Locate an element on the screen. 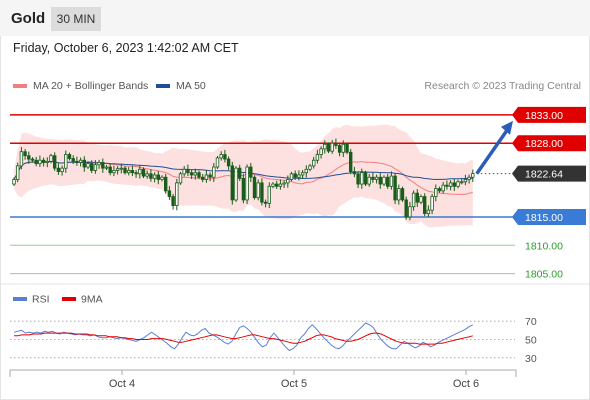  header-bar: Gold 30 MIN is located at coordinates (295, 18).